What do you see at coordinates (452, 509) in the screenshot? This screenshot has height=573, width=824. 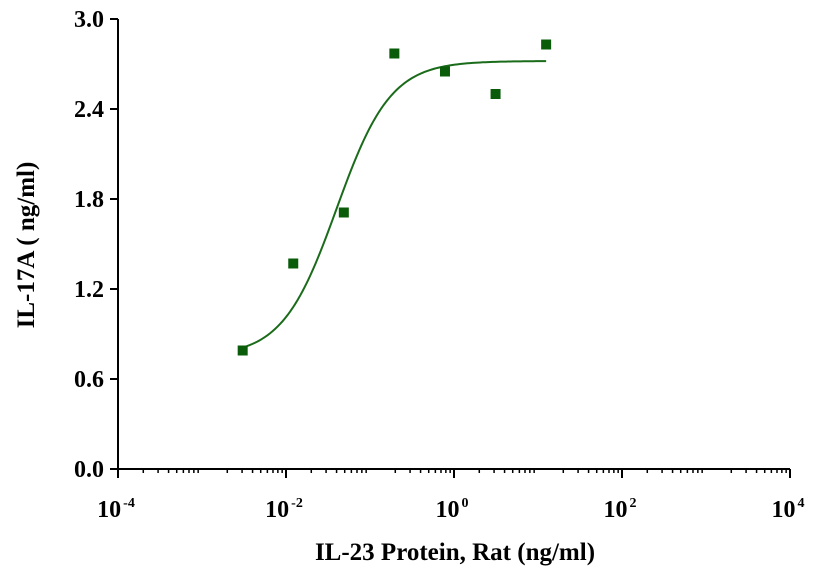 I see `x-tick-label: 10 0` at bounding box center [452, 509].